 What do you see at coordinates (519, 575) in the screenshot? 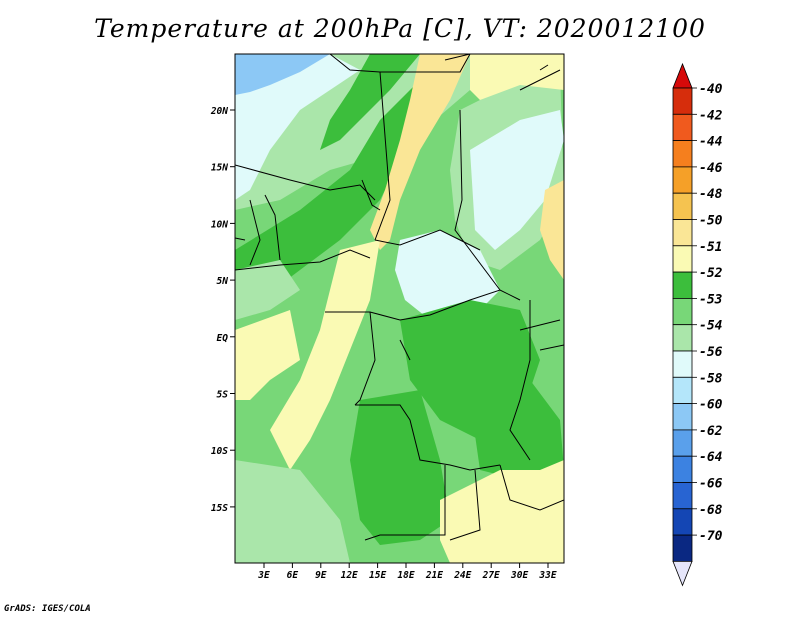
I see `lon-label: 30E` at bounding box center [519, 575].